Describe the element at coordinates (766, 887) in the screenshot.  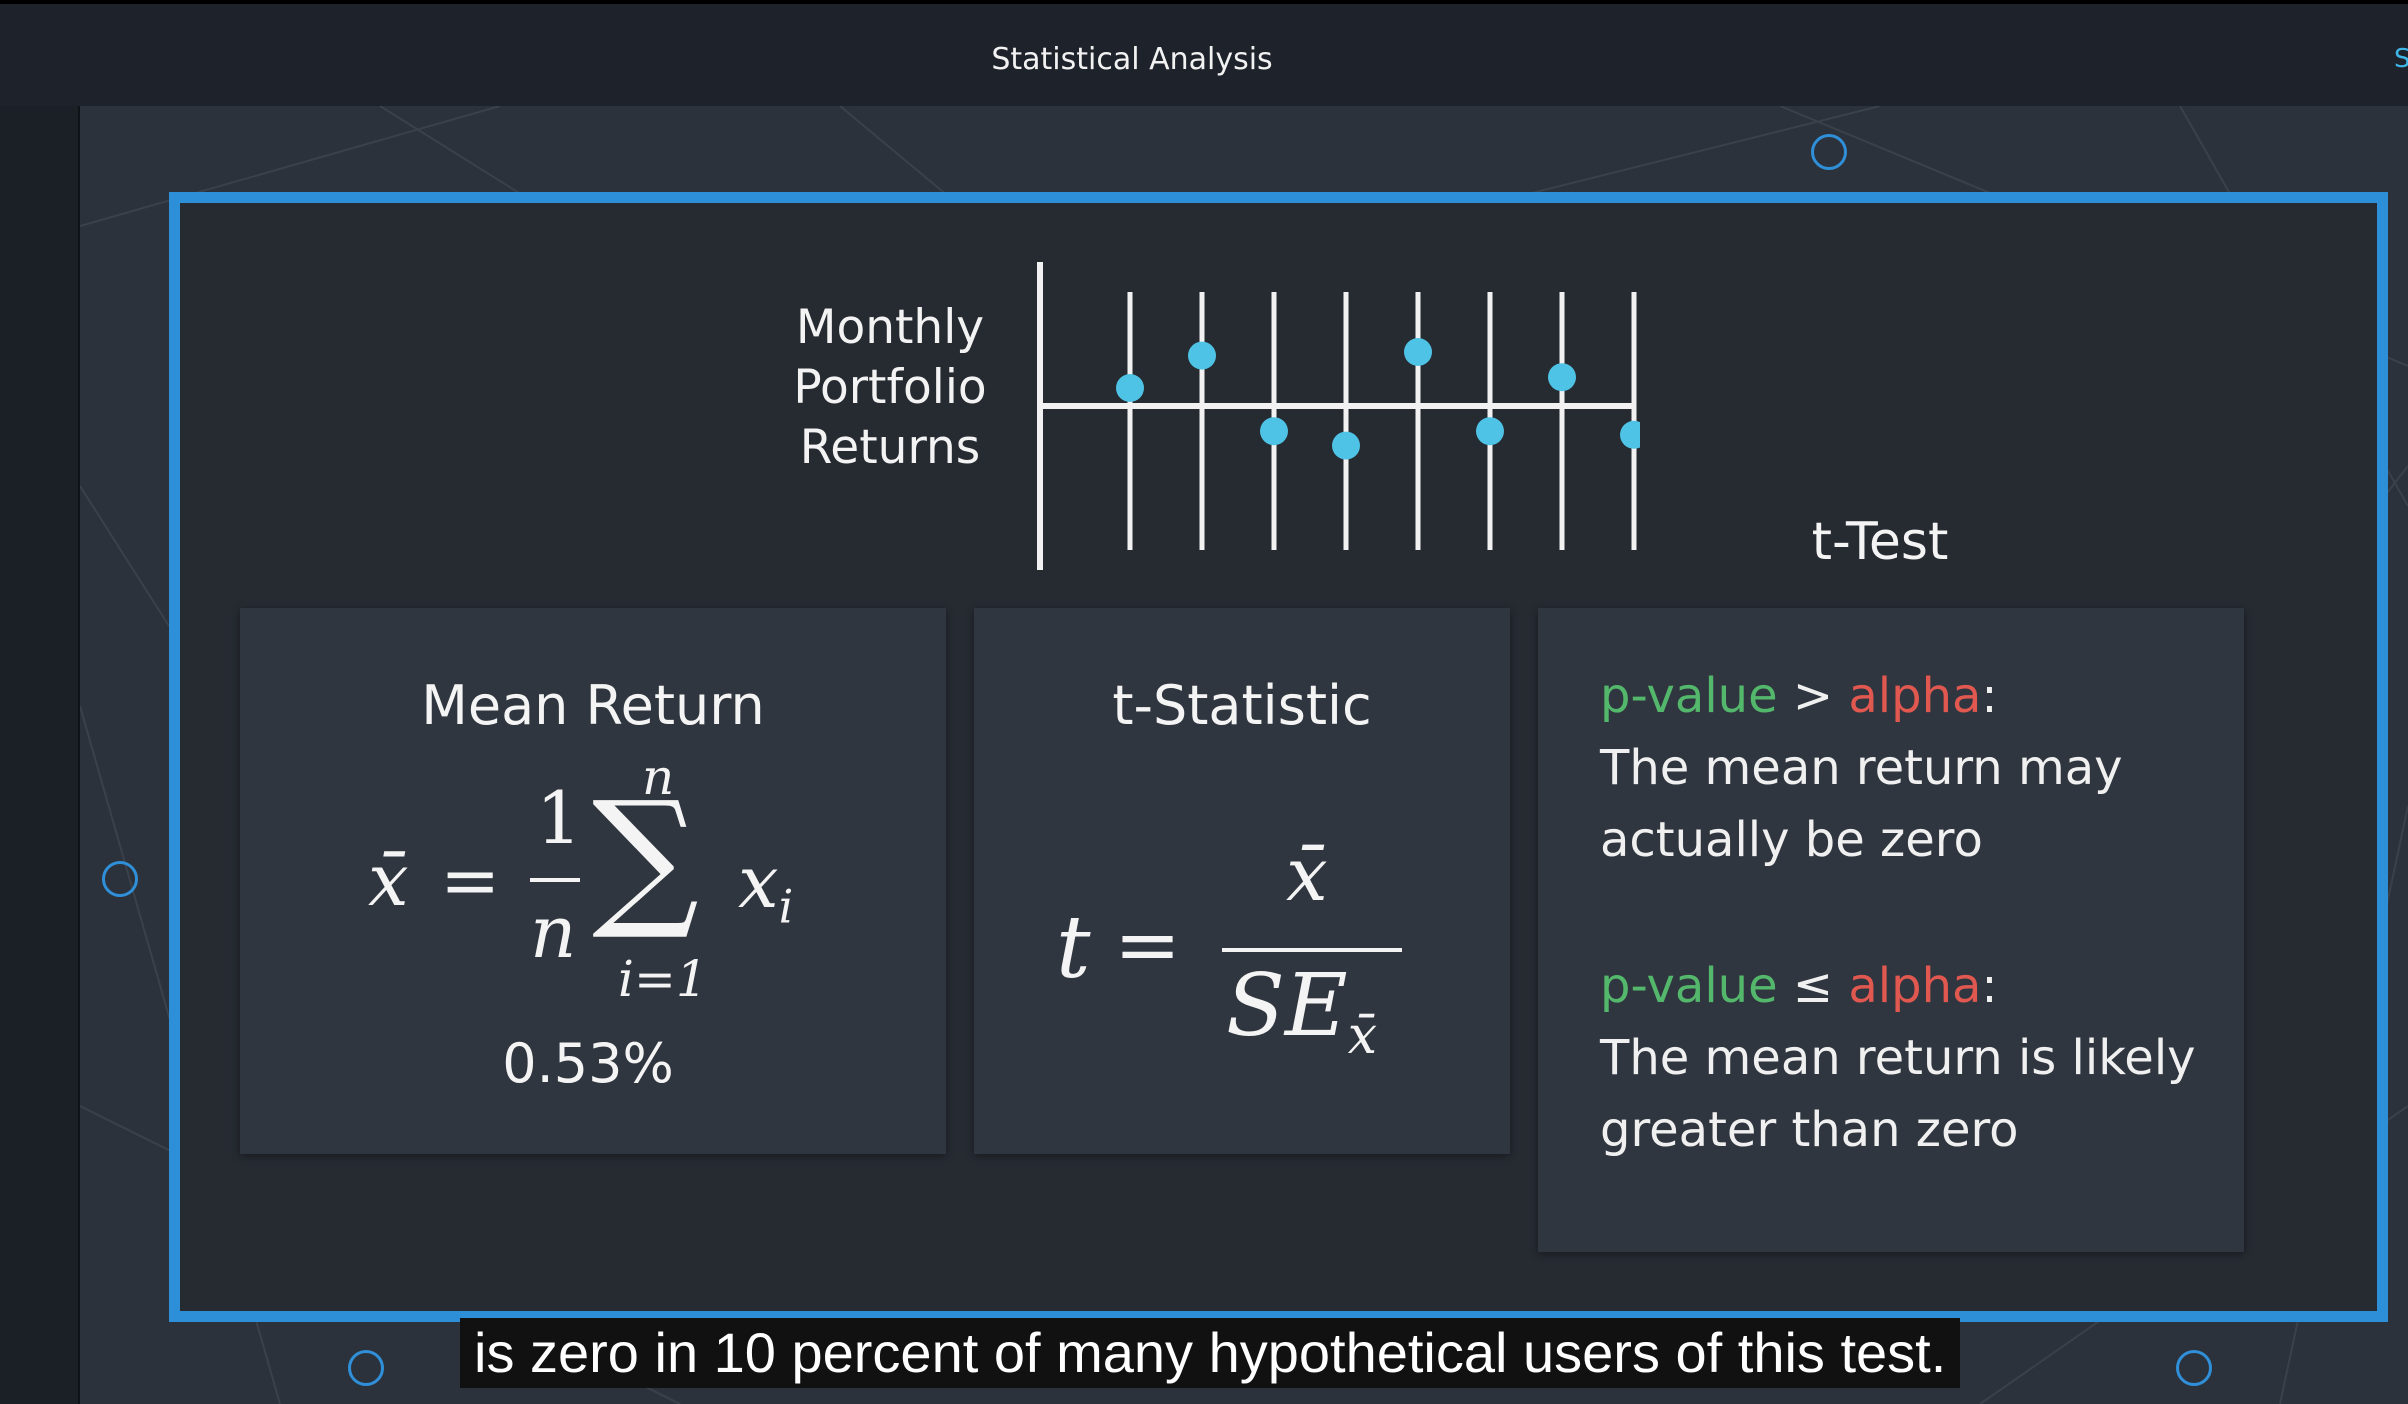
I see `formula-term: xi` at that location.